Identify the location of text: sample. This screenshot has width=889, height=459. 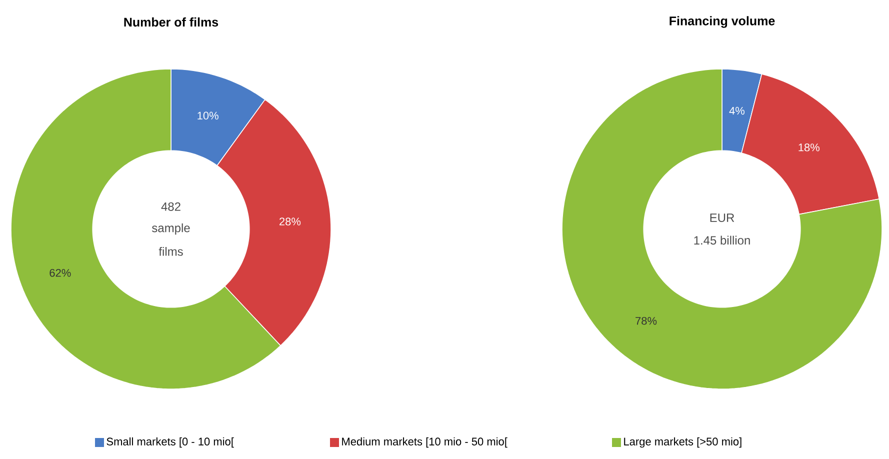
(171, 229).